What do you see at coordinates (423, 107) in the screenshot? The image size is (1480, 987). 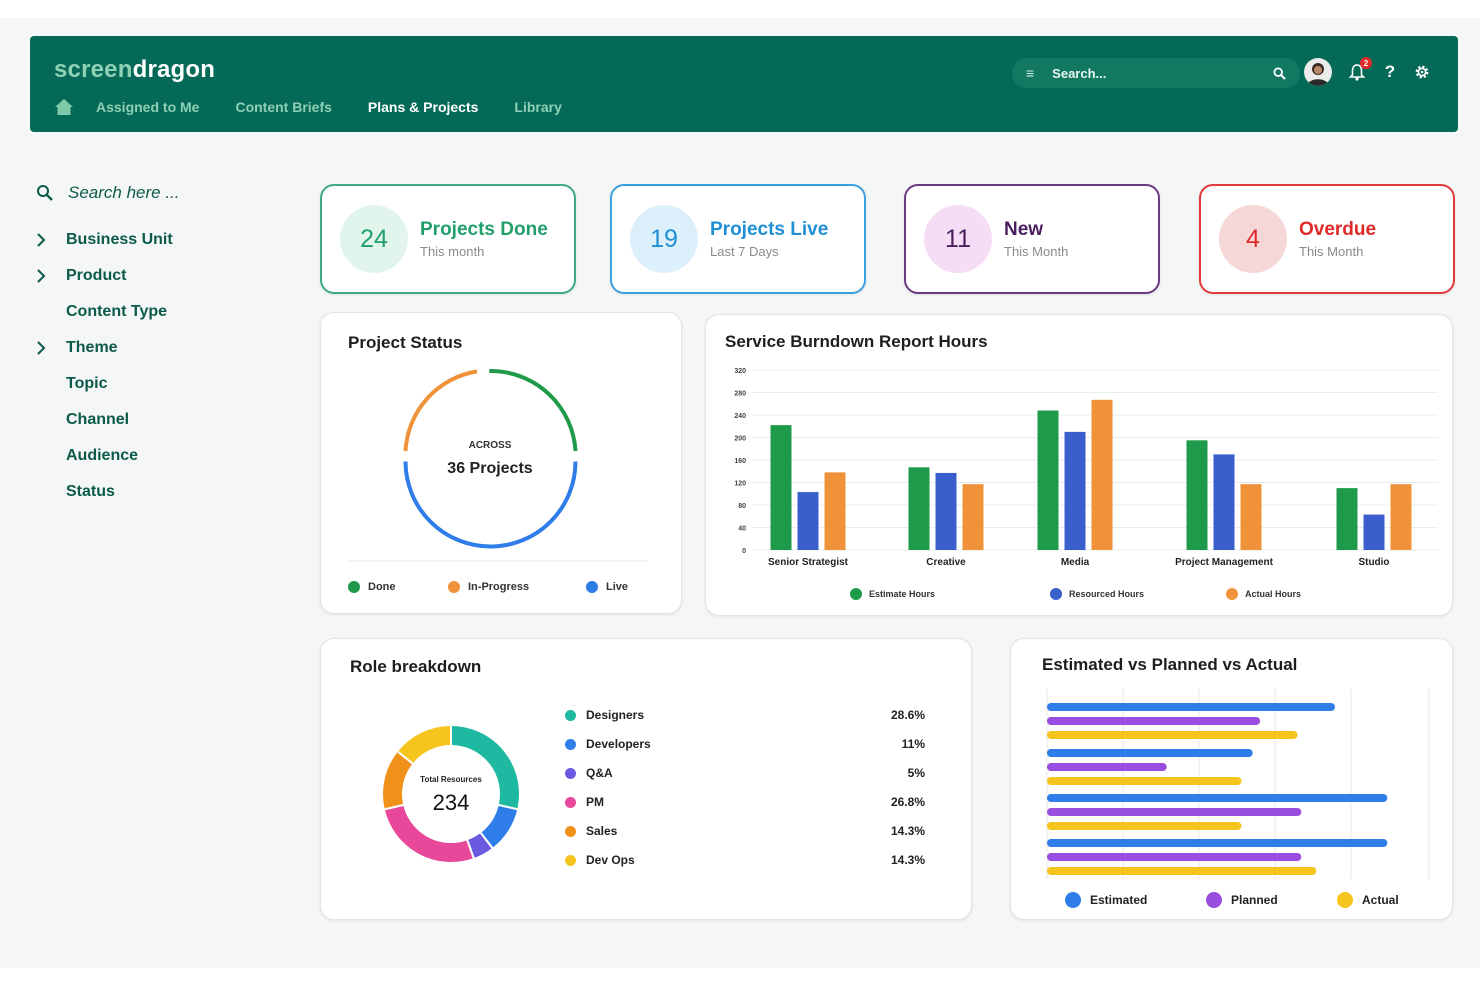 I see `nav-plans-projects: Plans & Projects` at bounding box center [423, 107].